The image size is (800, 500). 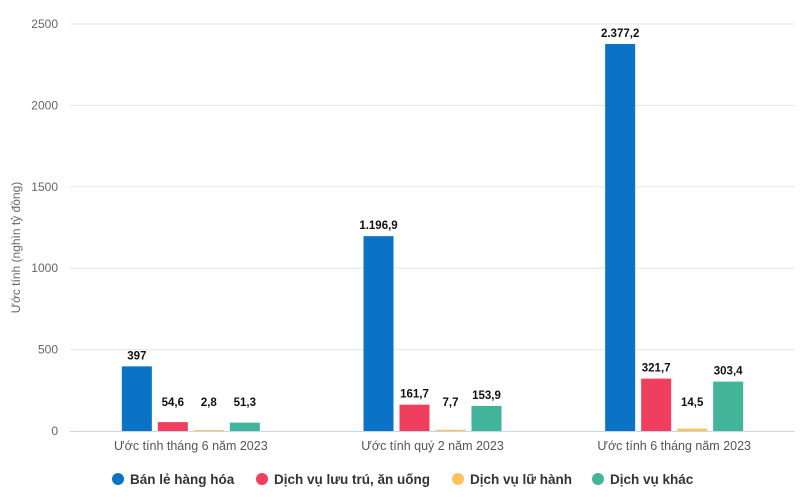 I want to click on x-tick-label: Ước tính quý 2 năm 2023, so click(x=432, y=446).